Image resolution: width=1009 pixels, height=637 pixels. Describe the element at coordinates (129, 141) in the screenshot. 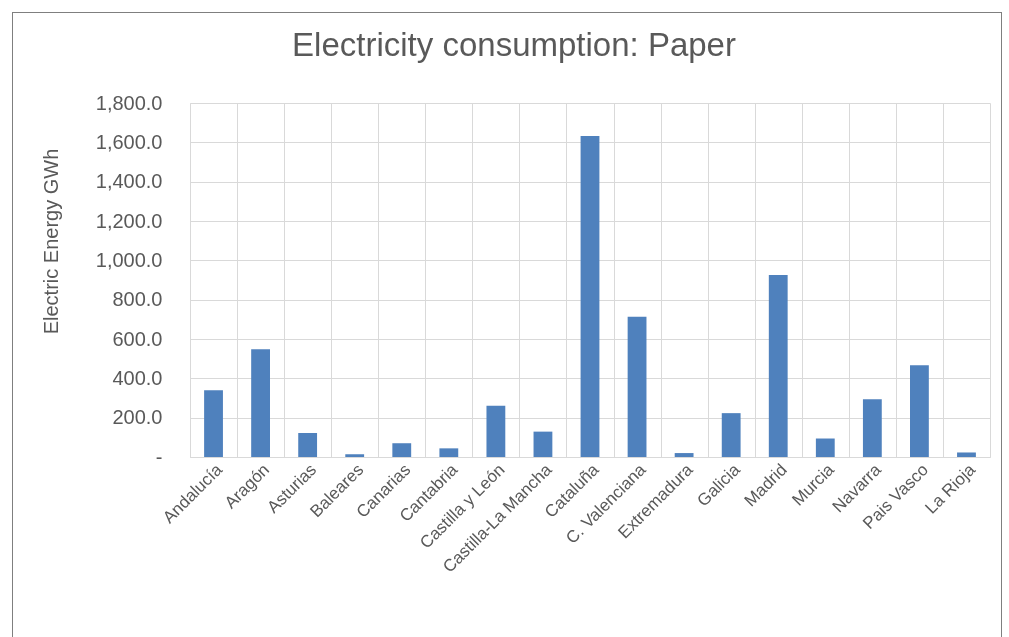

I see `y-tick-label: 1,600.0` at that location.